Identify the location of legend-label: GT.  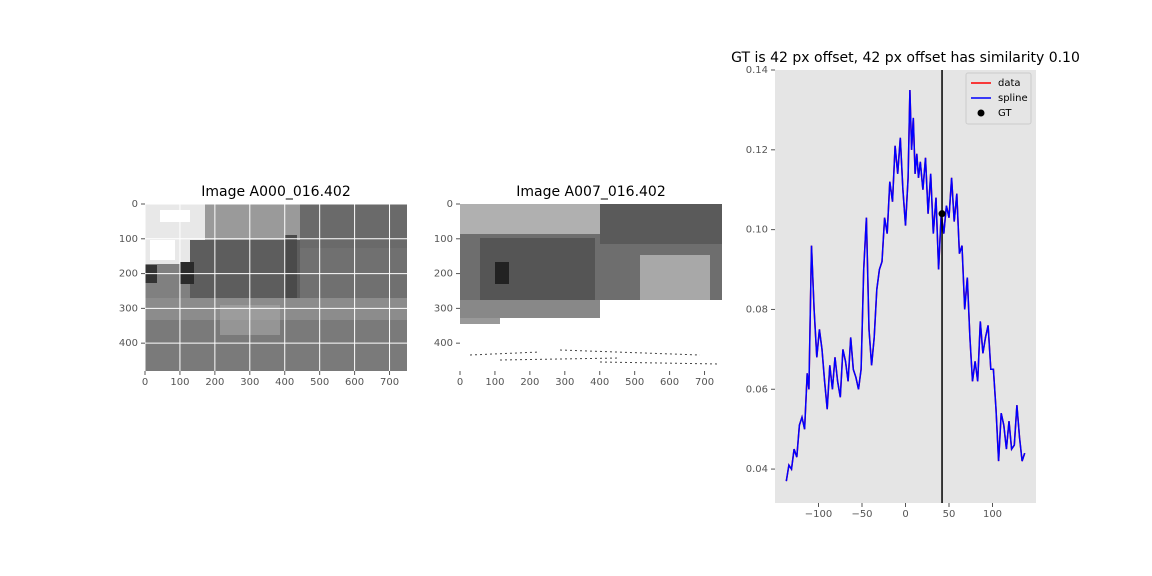
(1005, 113).